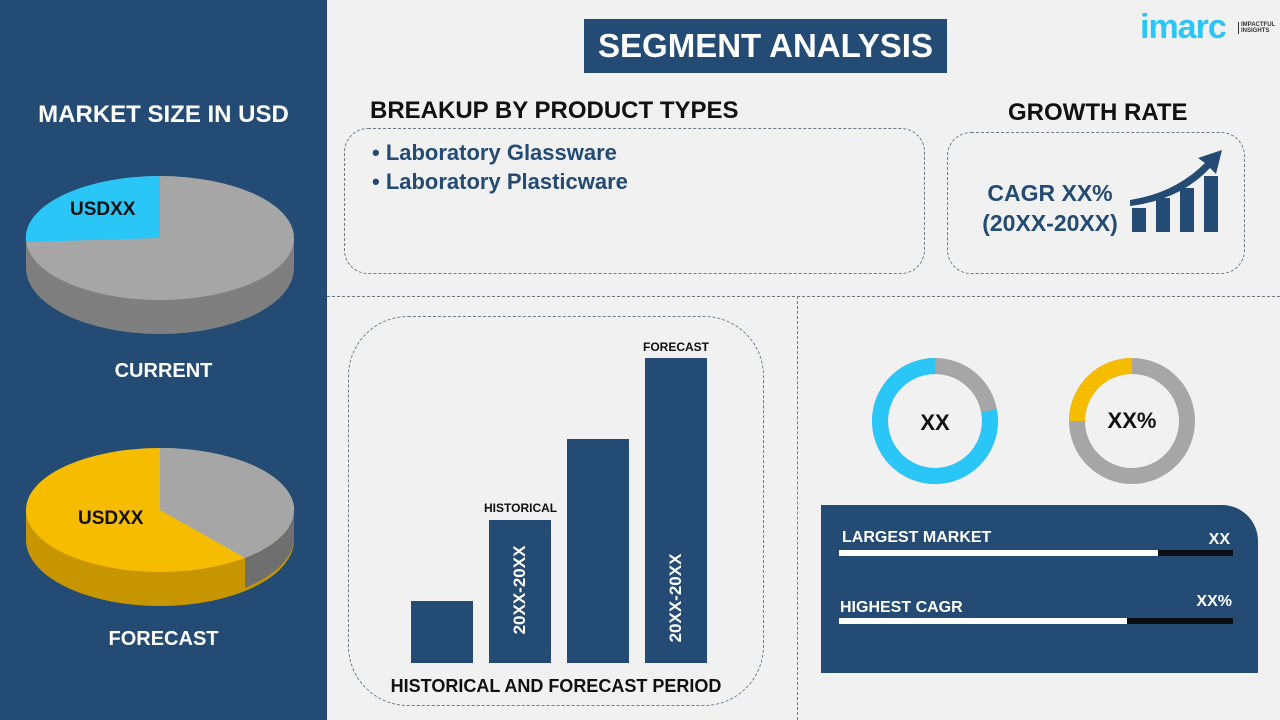  Describe the element at coordinates (1039, 589) in the screenshot. I see `stats-panel` at that location.